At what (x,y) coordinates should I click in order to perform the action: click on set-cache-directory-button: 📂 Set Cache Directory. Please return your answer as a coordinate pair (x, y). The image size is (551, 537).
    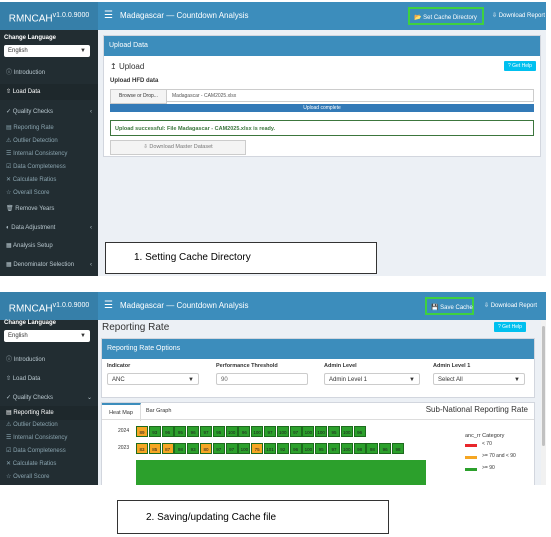
    Looking at the image, I should click on (446, 16).